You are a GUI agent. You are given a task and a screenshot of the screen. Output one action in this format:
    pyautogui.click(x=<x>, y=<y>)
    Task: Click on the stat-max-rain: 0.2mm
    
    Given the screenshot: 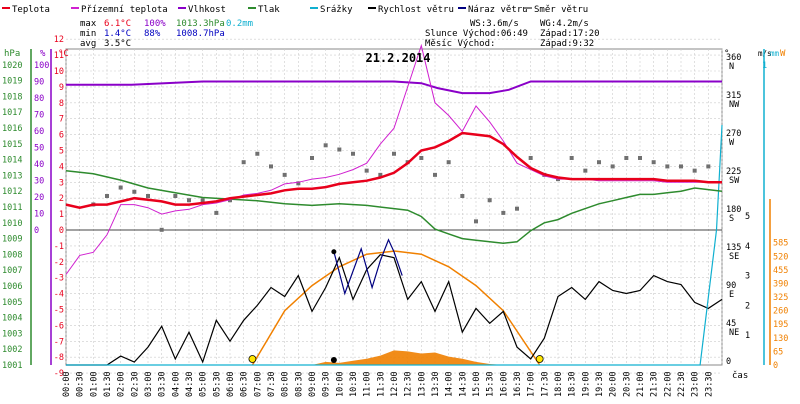 What is the action you would take?
    pyautogui.click(x=239, y=24)
    